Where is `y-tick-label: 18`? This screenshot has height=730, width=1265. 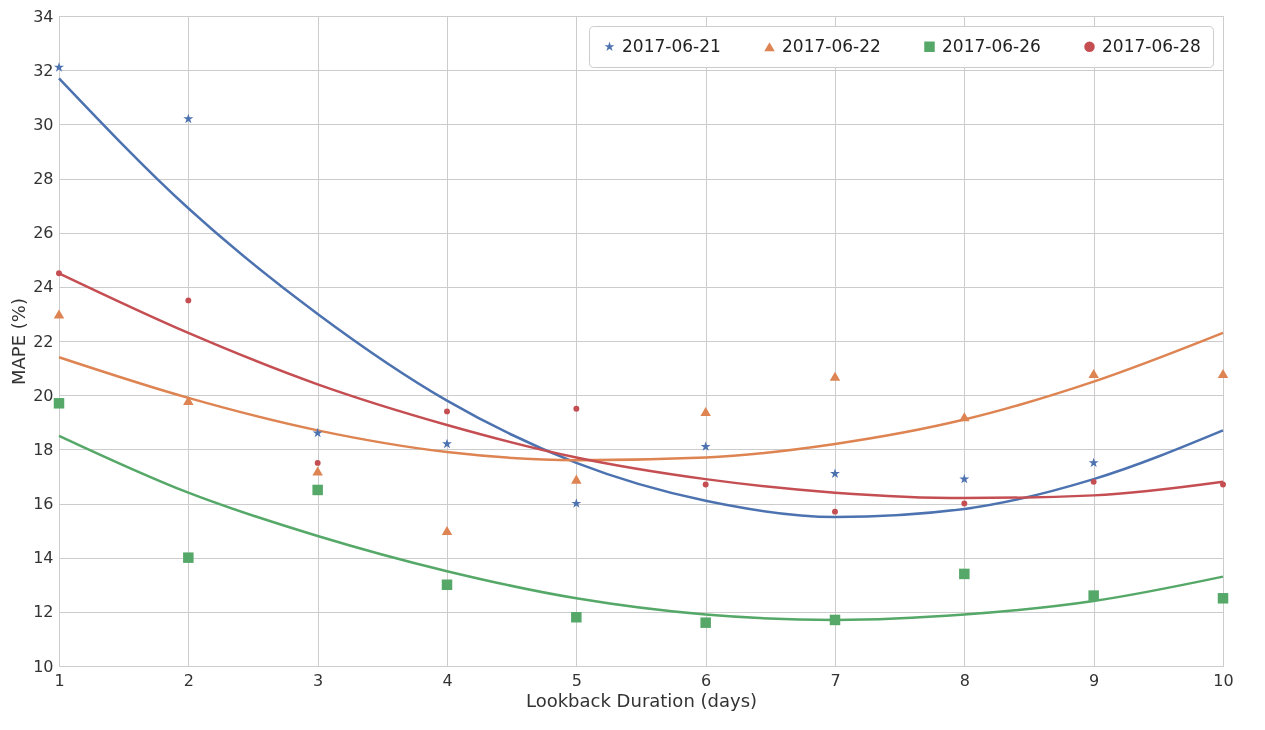
y-tick-label: 18 is located at coordinates (43, 449).